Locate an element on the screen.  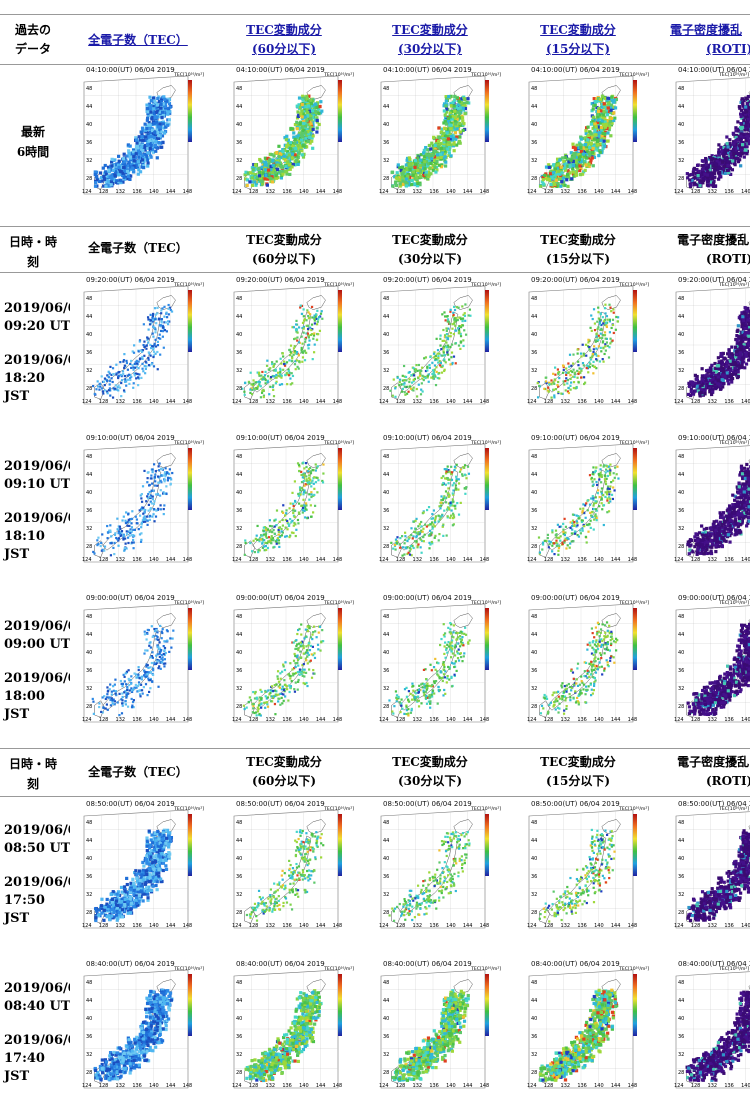
subheader-col-15: TEC変動成分(15分以下) is located at coordinates (578, 250).